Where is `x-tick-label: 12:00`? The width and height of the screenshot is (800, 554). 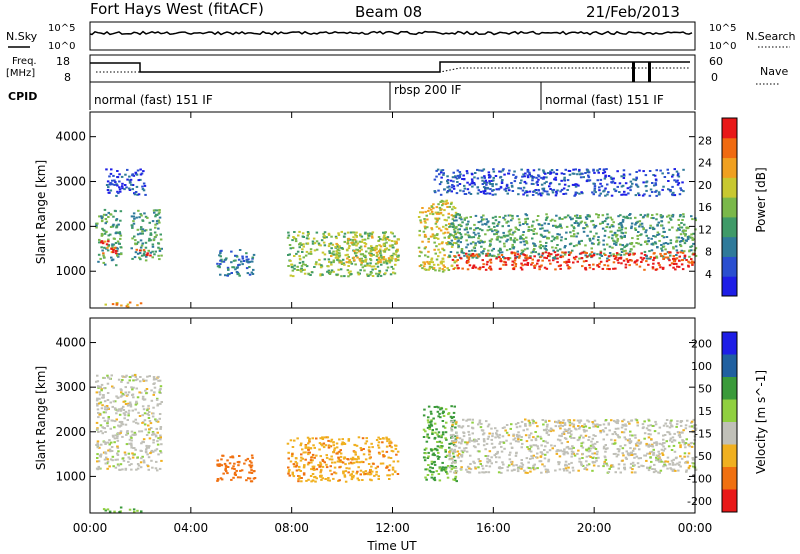 x-tick-label: 12:00 is located at coordinates (392, 528).